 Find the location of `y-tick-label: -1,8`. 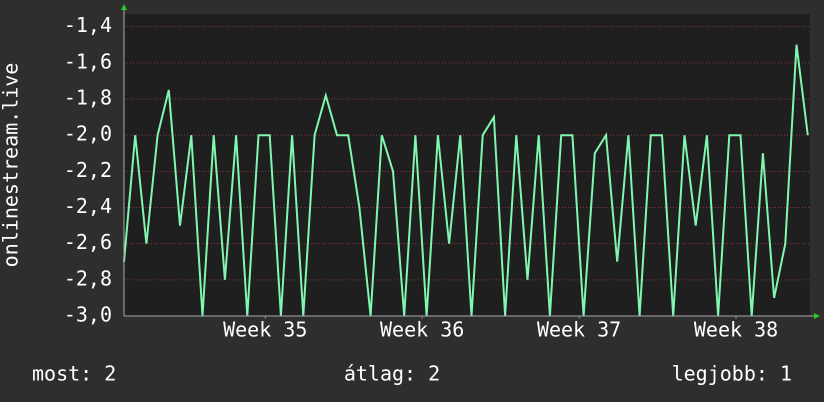

y-tick-label: -1,8 is located at coordinates (88, 97).